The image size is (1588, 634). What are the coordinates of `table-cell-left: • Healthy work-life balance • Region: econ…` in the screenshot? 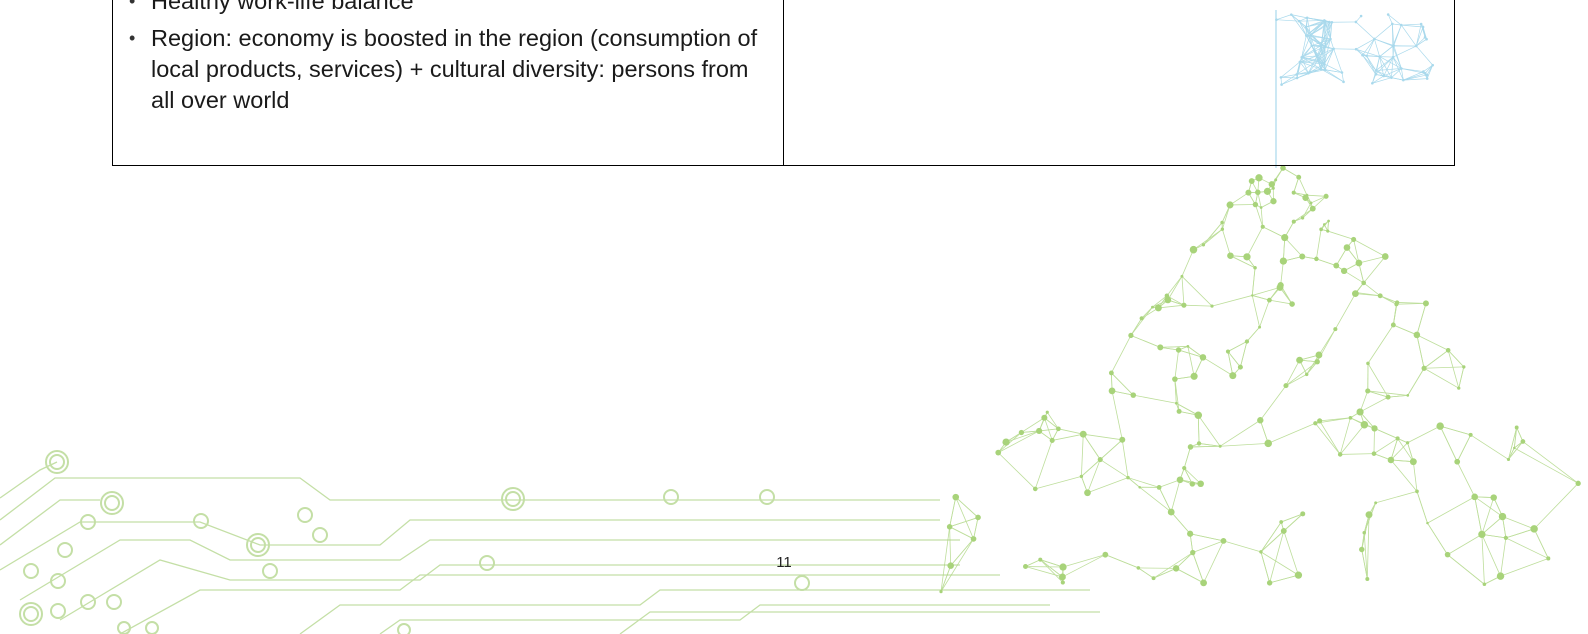 It's located at (448, 82).